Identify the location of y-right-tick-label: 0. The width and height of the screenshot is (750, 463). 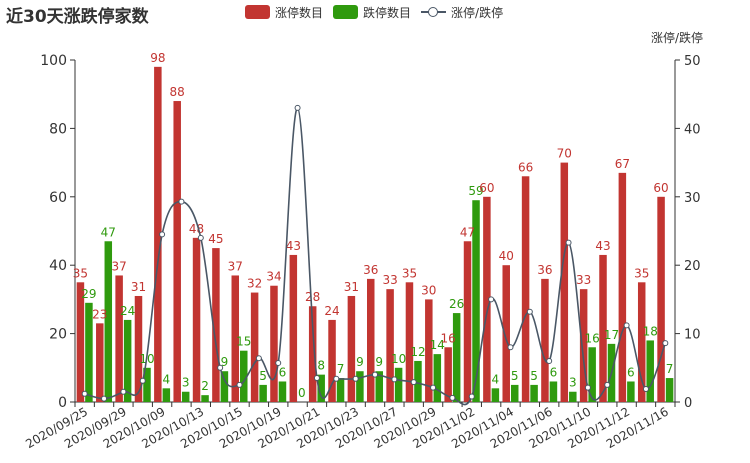
(688, 403).